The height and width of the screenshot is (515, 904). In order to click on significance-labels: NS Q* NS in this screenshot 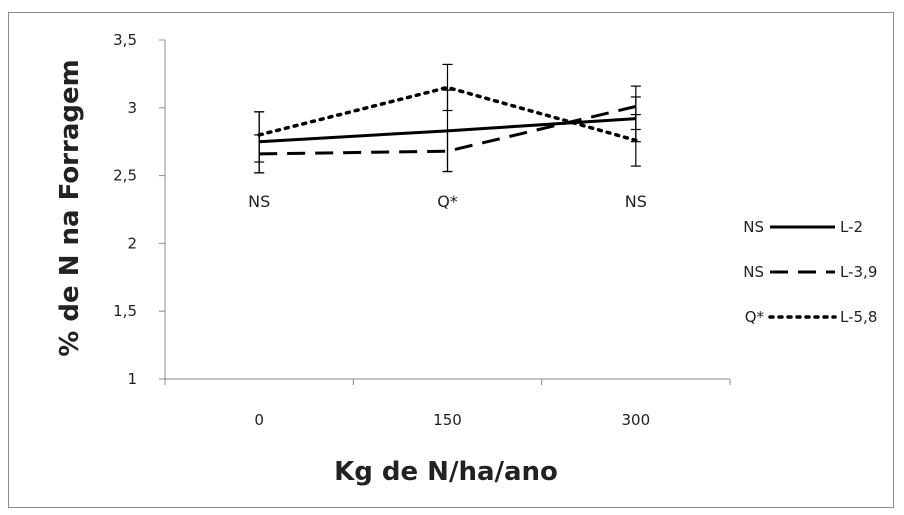, I will do `click(447, 201)`.